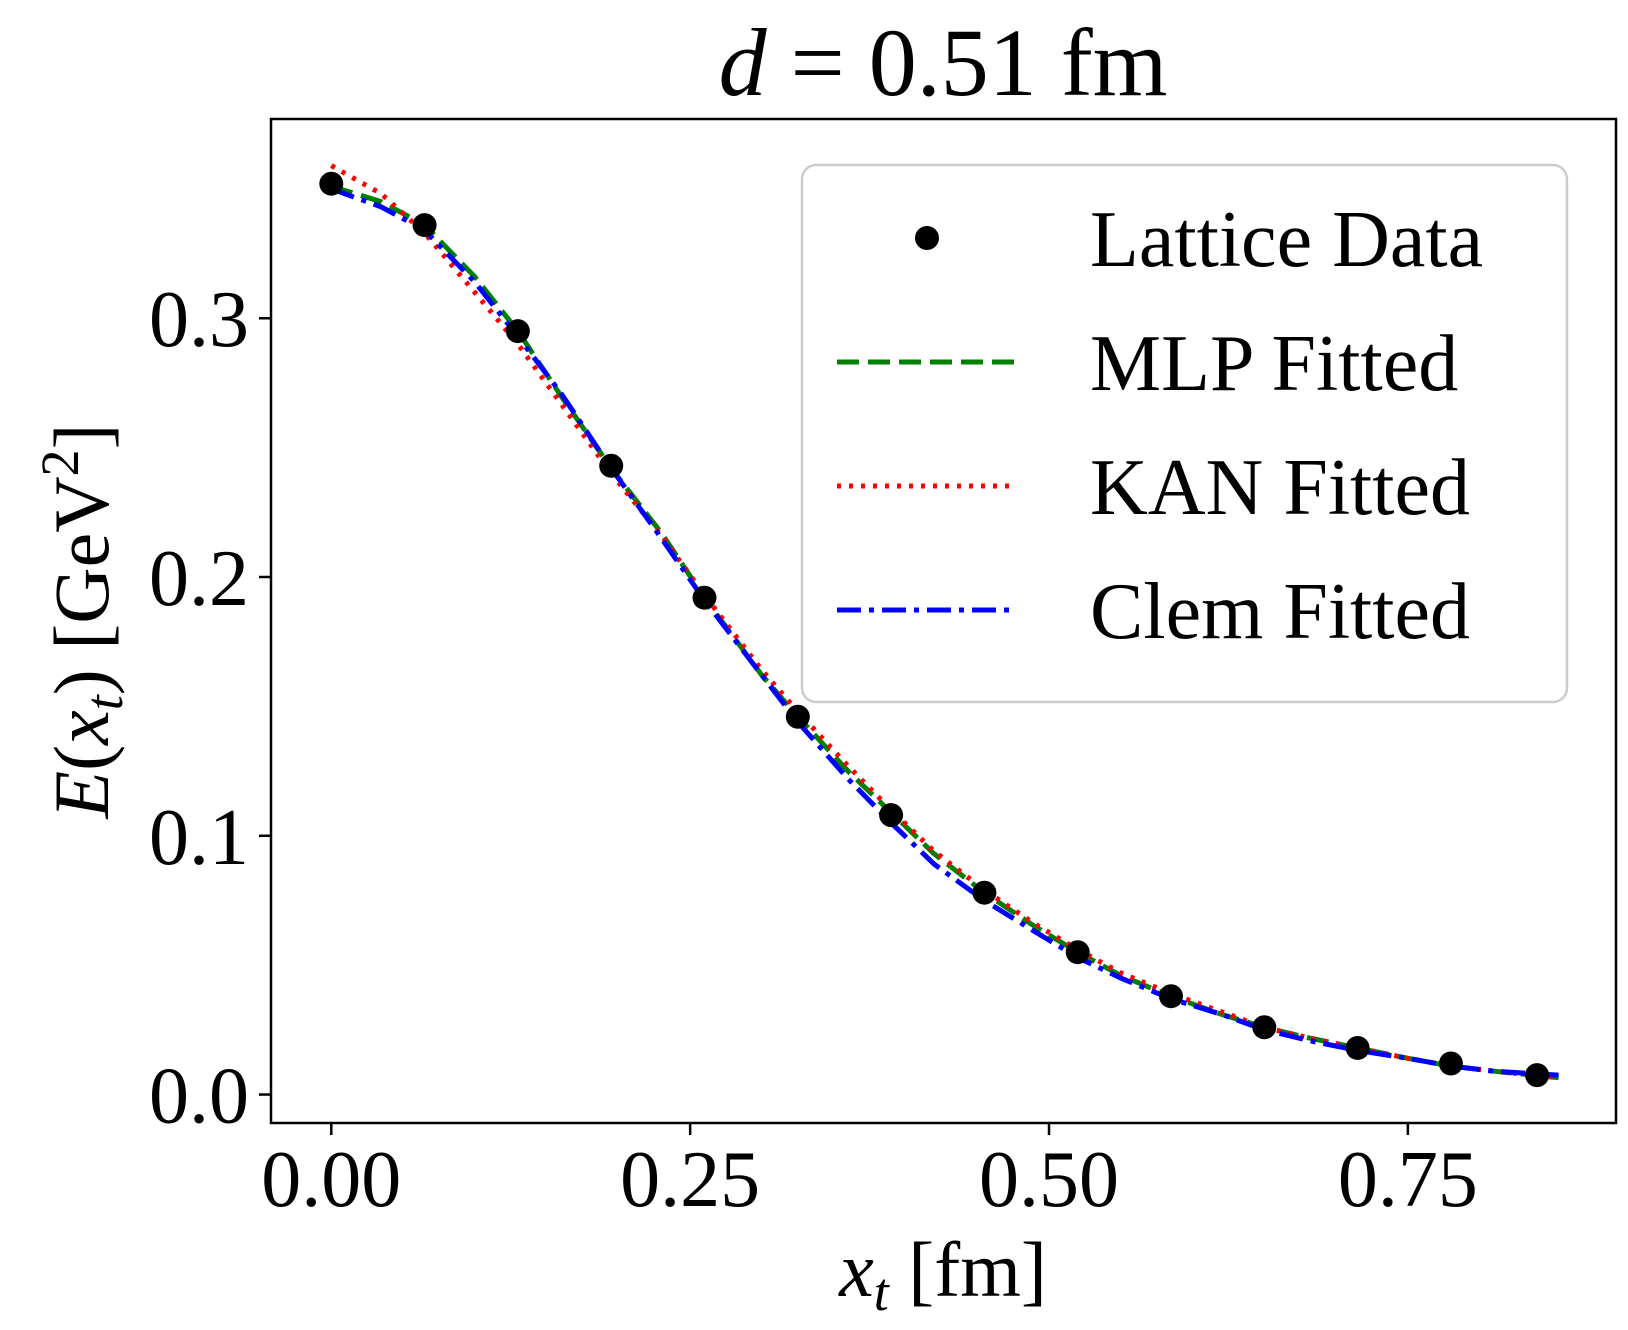 This screenshot has height=1330, width=1628. I want to click on chart-title-rest: = 0.51 fm, so click(967, 62).